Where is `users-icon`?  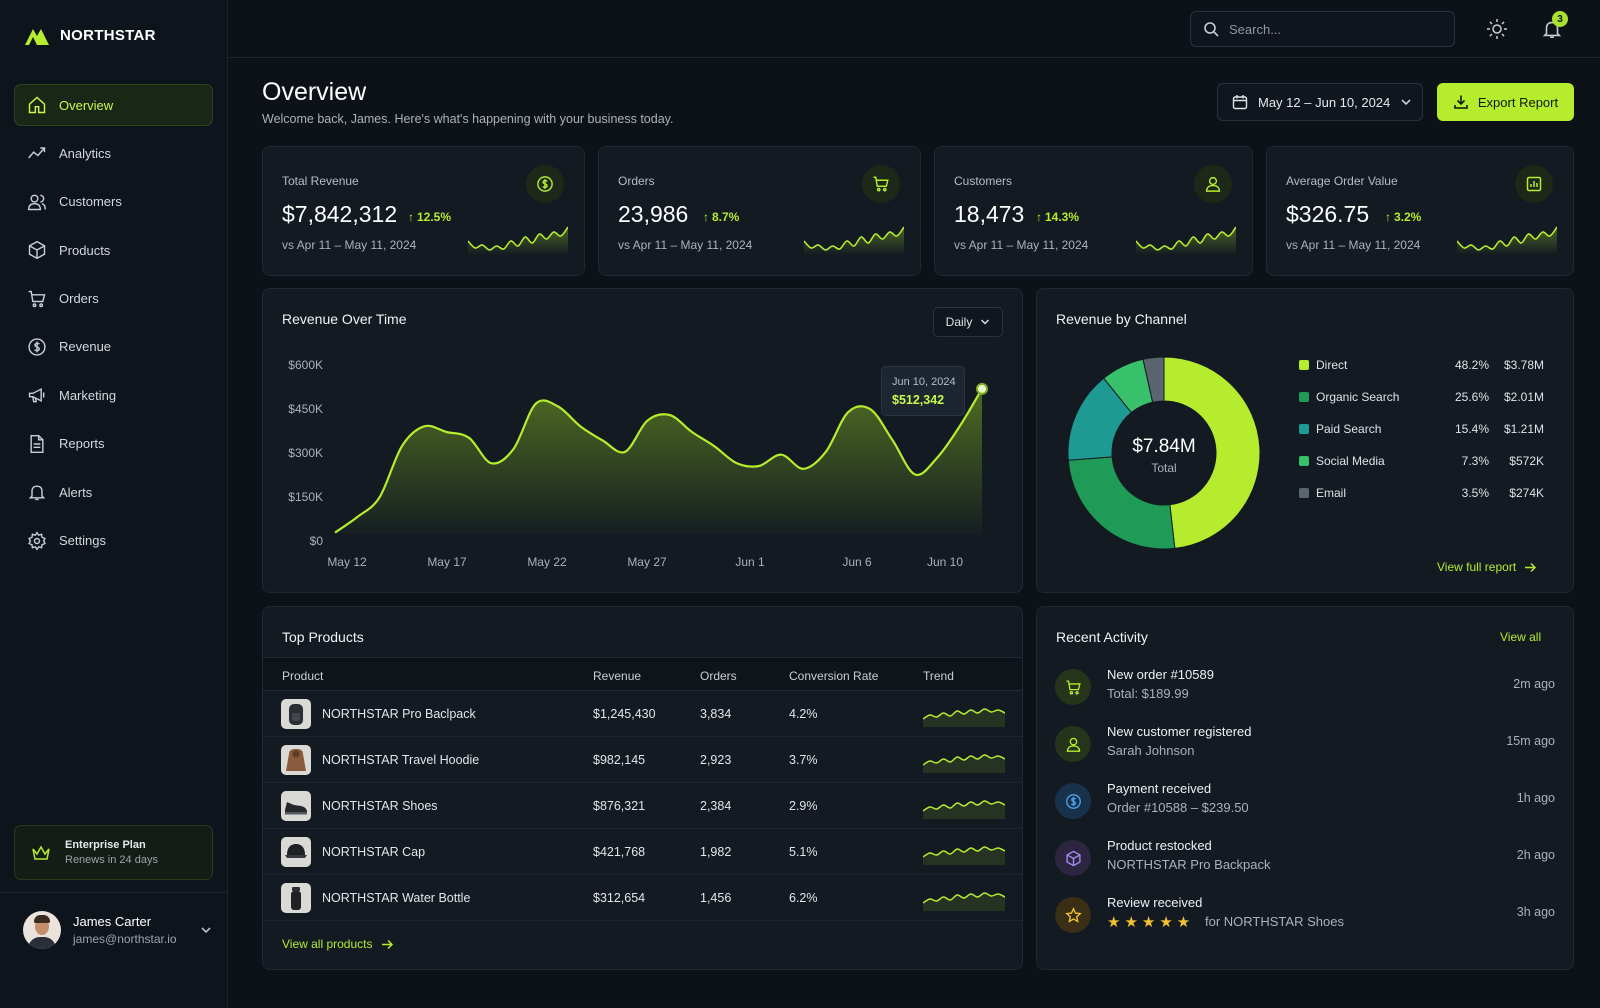
users-icon is located at coordinates (37, 202).